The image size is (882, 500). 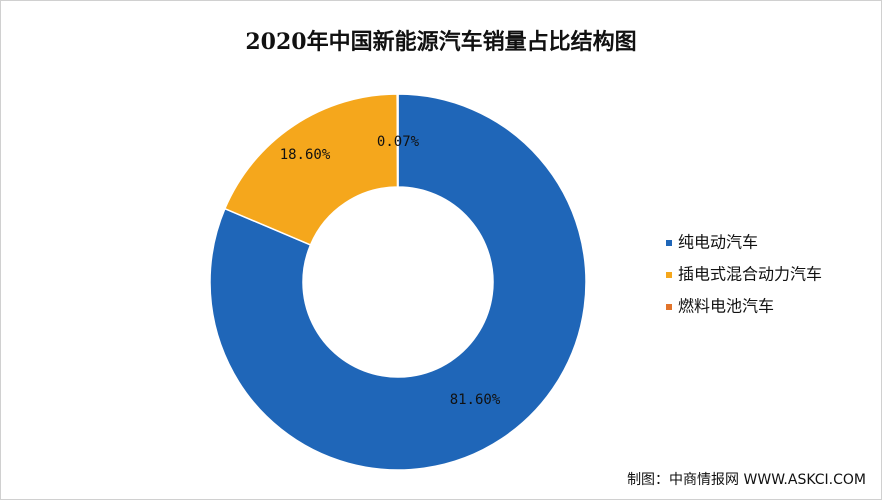 I want to click on legend-label: 插电式混合动力汽车, so click(x=750, y=274).